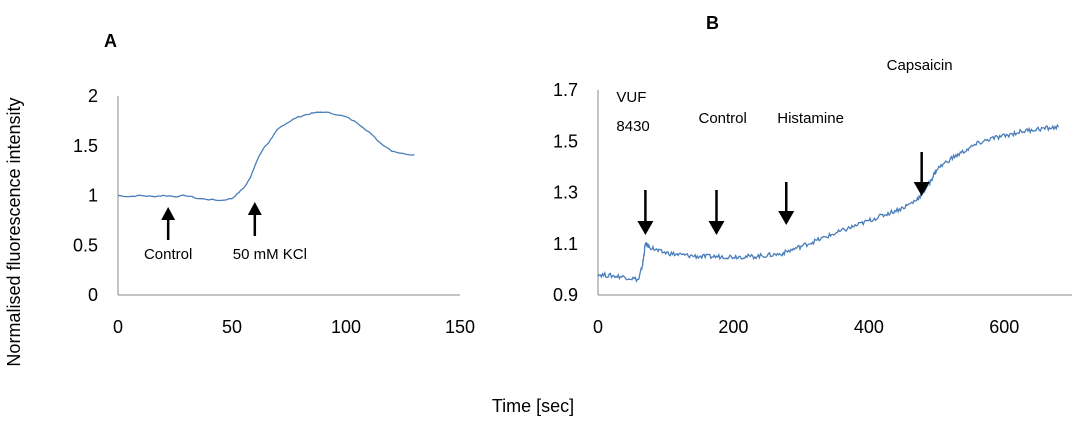 Image resolution: width=1072 pixels, height=423 pixels. Describe the element at coordinates (232, 327) in the screenshot. I see `panel-a-x-tick-label: 50` at that location.